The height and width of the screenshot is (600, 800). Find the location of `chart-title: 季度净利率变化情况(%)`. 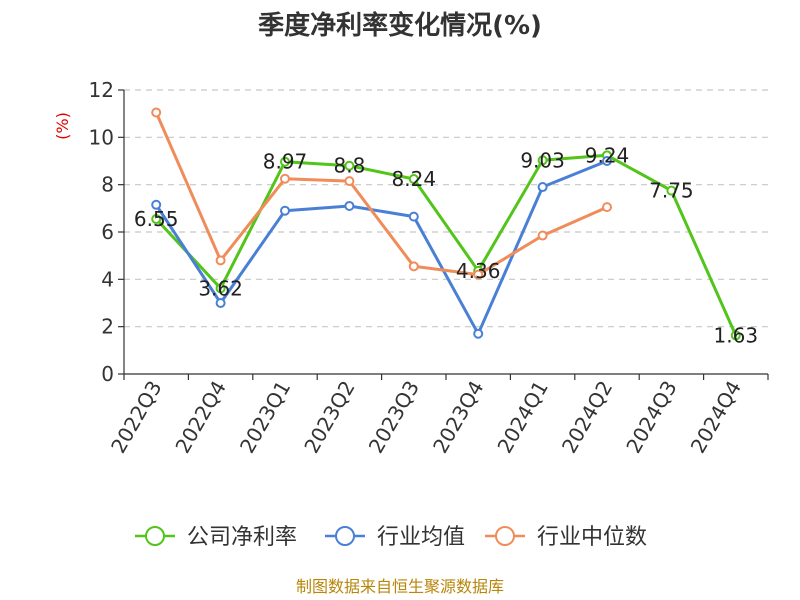

chart-title: 季度净利率变化情况(%) is located at coordinates (400, 25).